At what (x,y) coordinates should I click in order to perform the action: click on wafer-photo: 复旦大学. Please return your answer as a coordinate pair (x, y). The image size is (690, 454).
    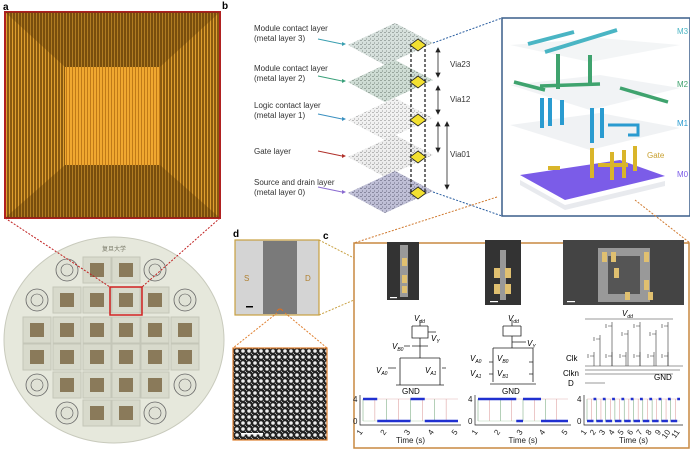
    Looking at the image, I should click on (114, 340).